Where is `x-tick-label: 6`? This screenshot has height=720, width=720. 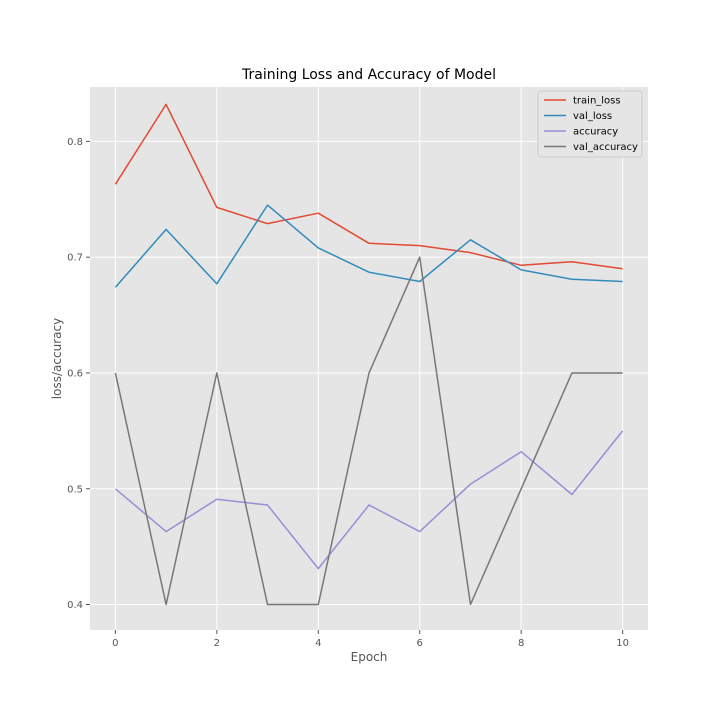 x-tick-label: 6 is located at coordinates (420, 643).